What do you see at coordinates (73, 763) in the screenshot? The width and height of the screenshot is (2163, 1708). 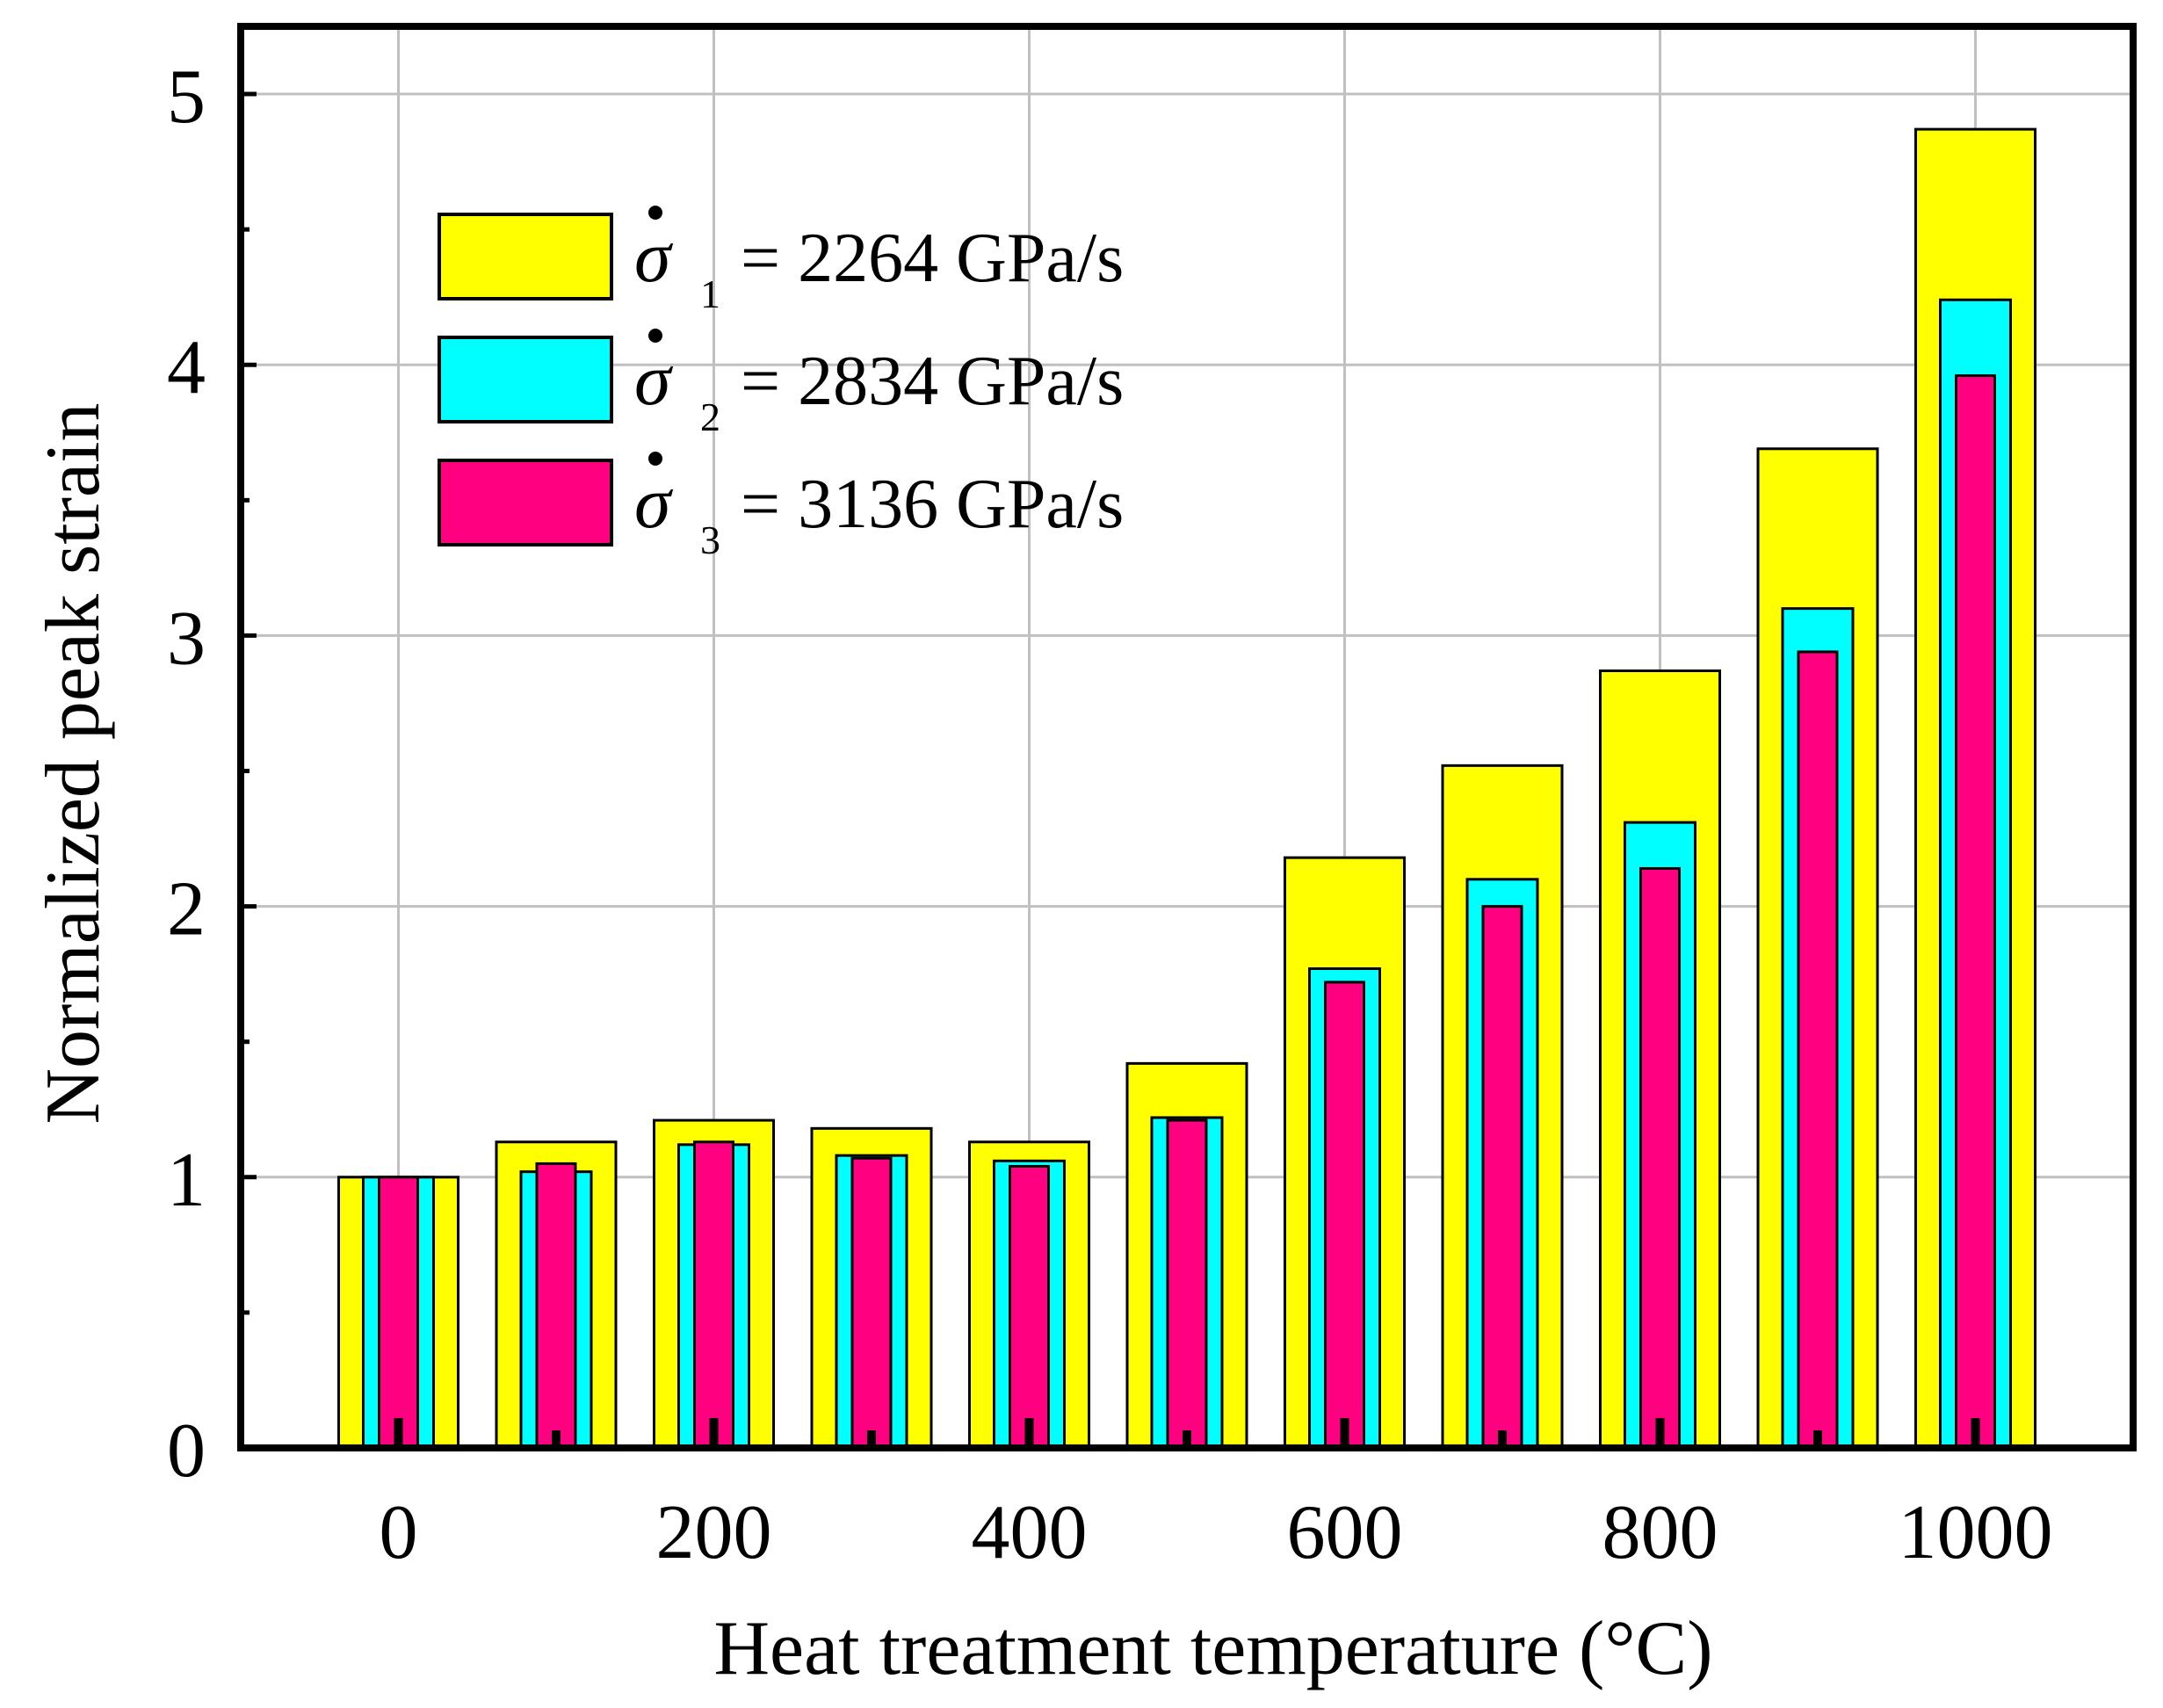 I see `y-axis-title: Normalized peak strain` at bounding box center [73, 763].